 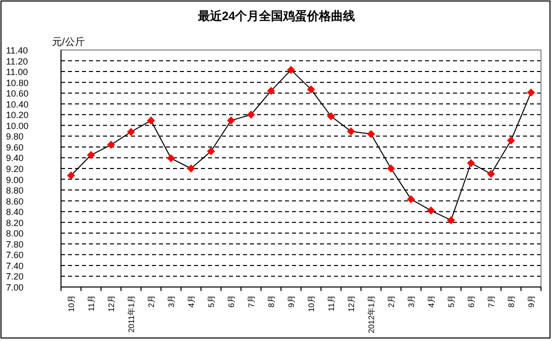 I want to click on y-tick-label: 10.00, so click(x=17, y=125).